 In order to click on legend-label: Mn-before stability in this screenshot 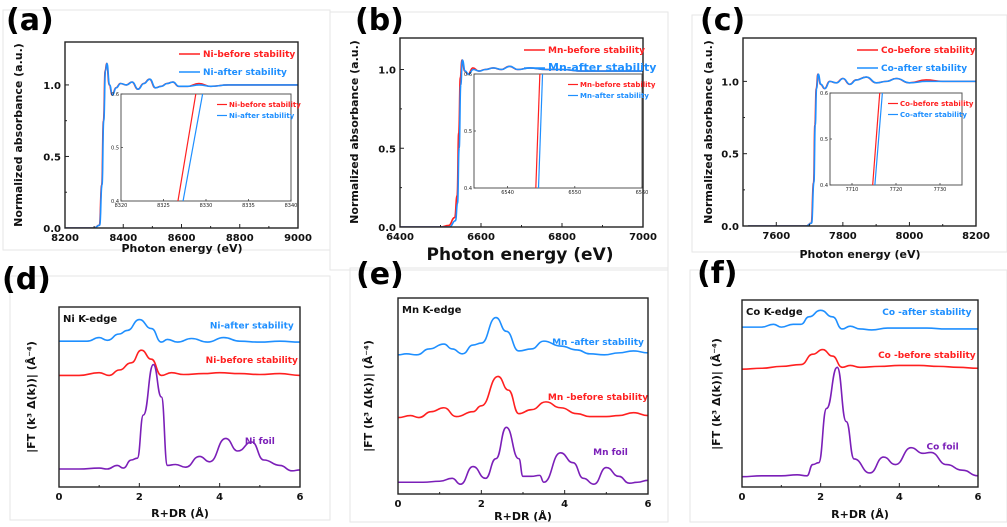, I will do `click(596, 51)`.